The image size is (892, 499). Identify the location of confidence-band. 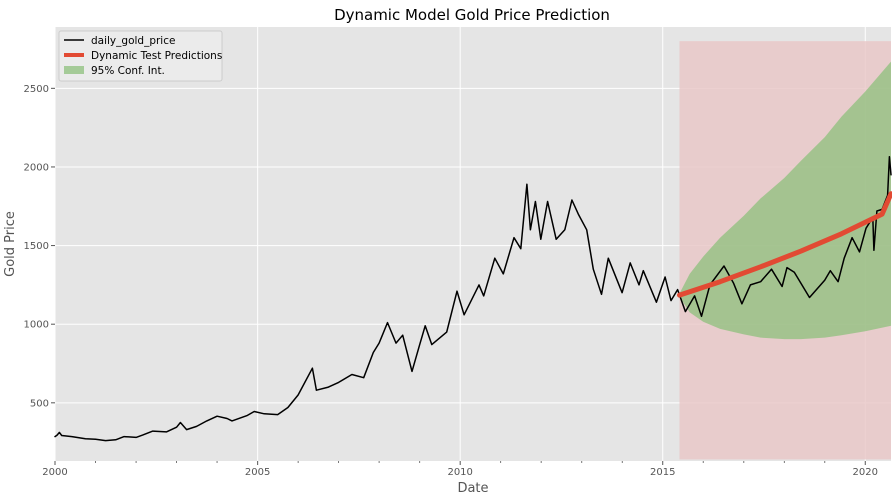
(785, 200).